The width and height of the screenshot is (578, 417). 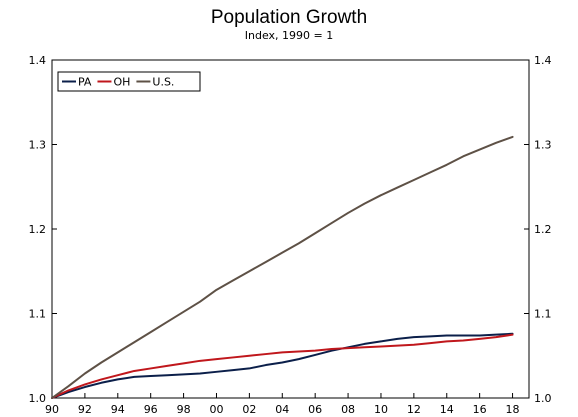 What do you see at coordinates (184, 409) in the screenshot?
I see `x-tick-label: 98` at bounding box center [184, 409].